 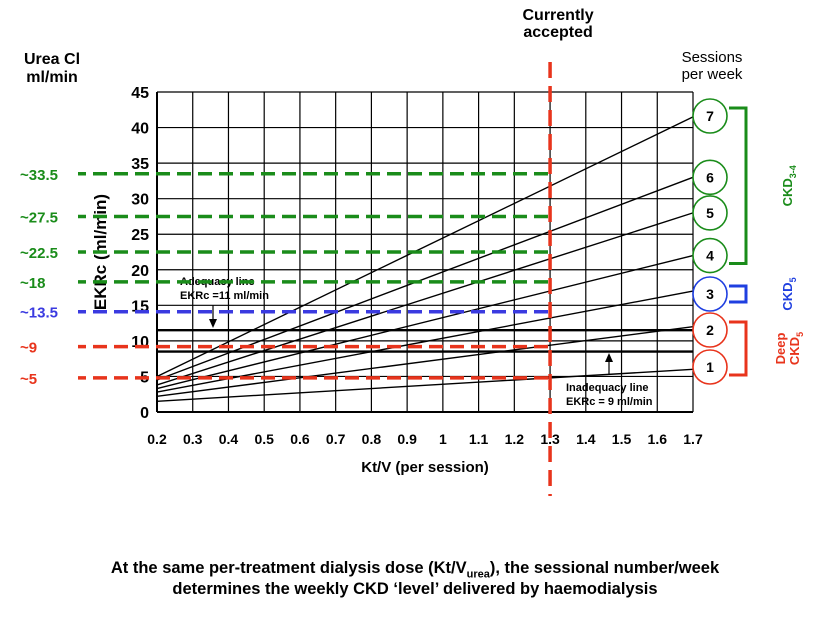 I want to click on current-practice-label: Currently, so click(x=558, y=15).